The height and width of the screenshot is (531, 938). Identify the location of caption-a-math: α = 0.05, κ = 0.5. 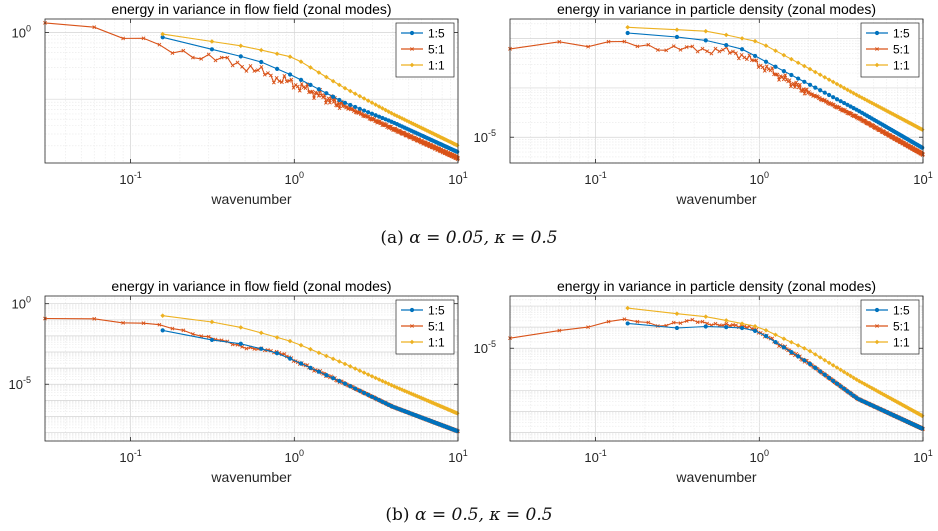
(483, 238).